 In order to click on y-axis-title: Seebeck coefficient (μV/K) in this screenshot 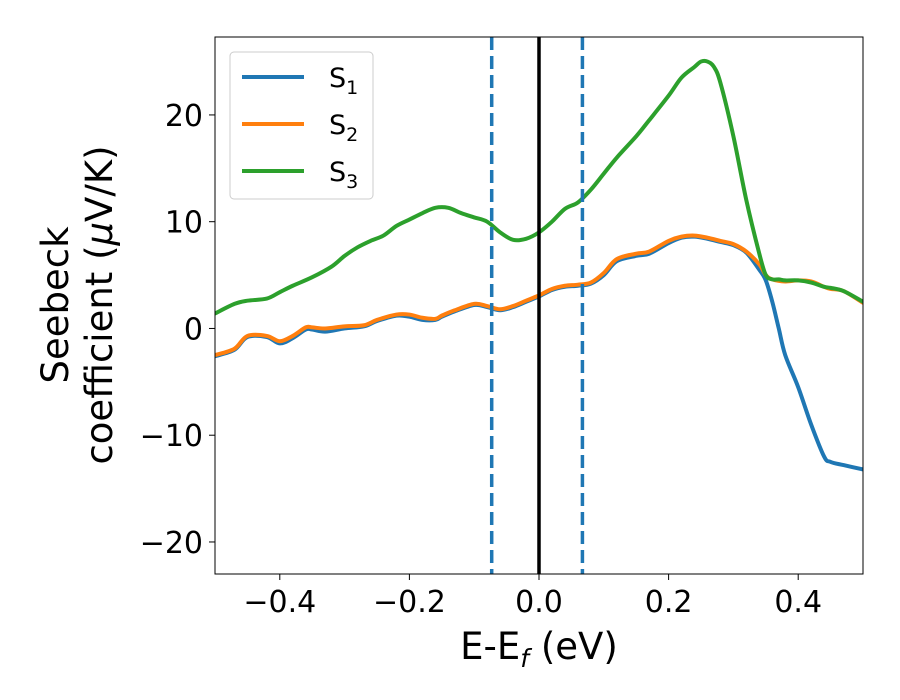, I will do `click(77, 304)`.